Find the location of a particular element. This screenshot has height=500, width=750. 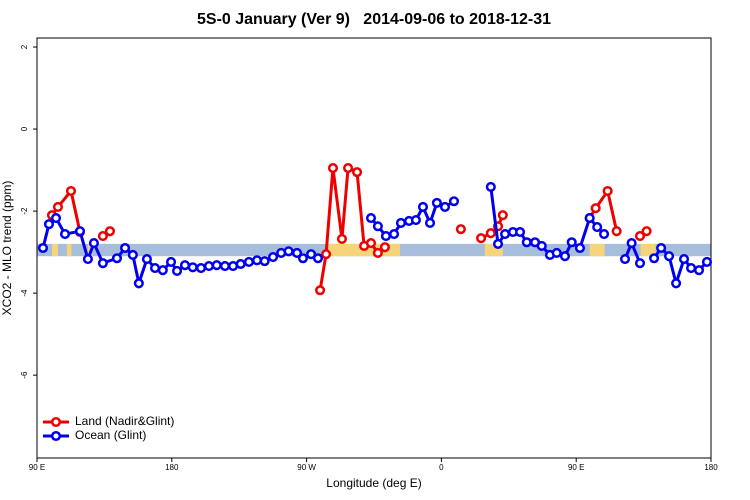

x-tick-label: 0 is located at coordinates (441, 467).